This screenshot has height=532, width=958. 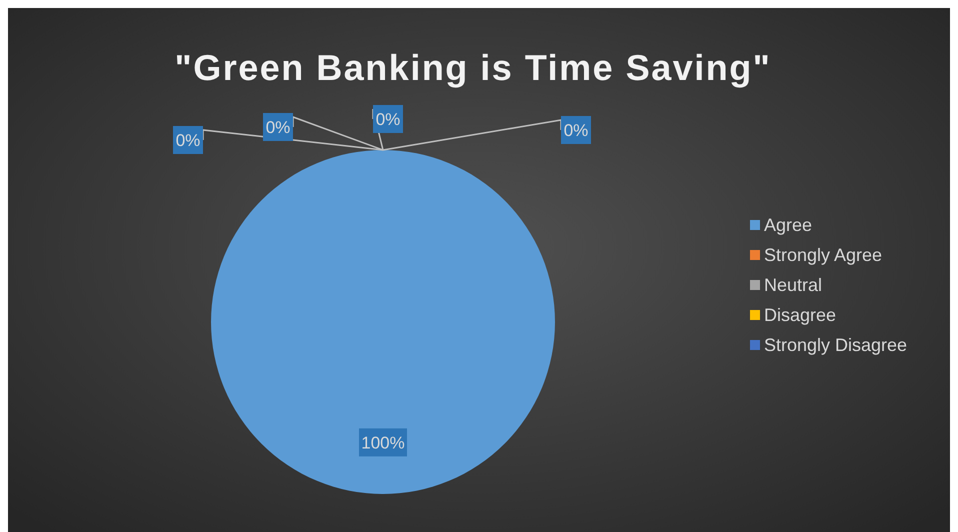 I want to click on chart-title: "Green Banking is Time Saving", so click(x=473, y=67).